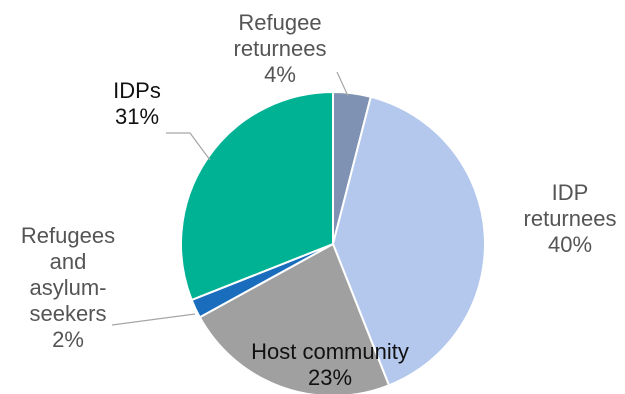 The image size is (625, 394). Describe the element at coordinates (330, 351) in the screenshot. I see `slice-label-line: Host community` at that location.